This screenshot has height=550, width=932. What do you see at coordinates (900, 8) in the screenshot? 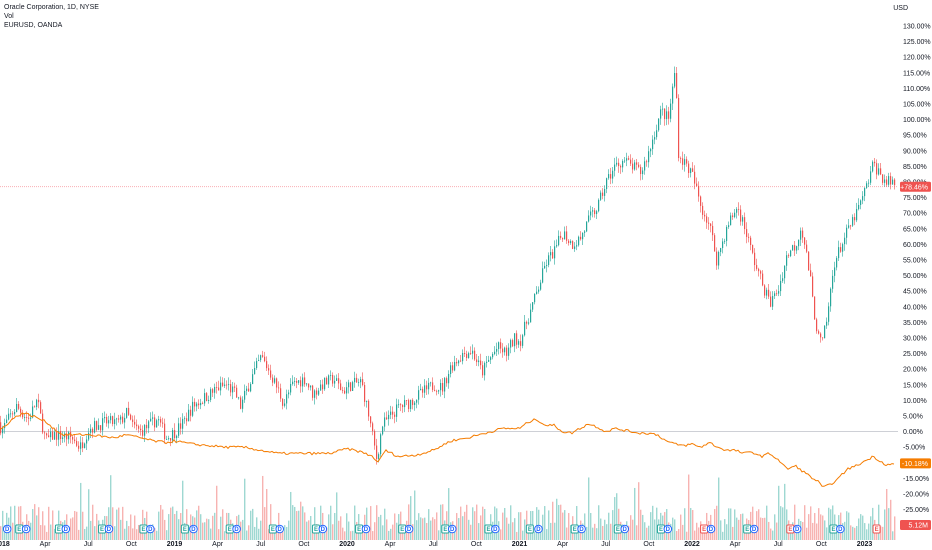
I see `currency-label: USD` at bounding box center [900, 8].